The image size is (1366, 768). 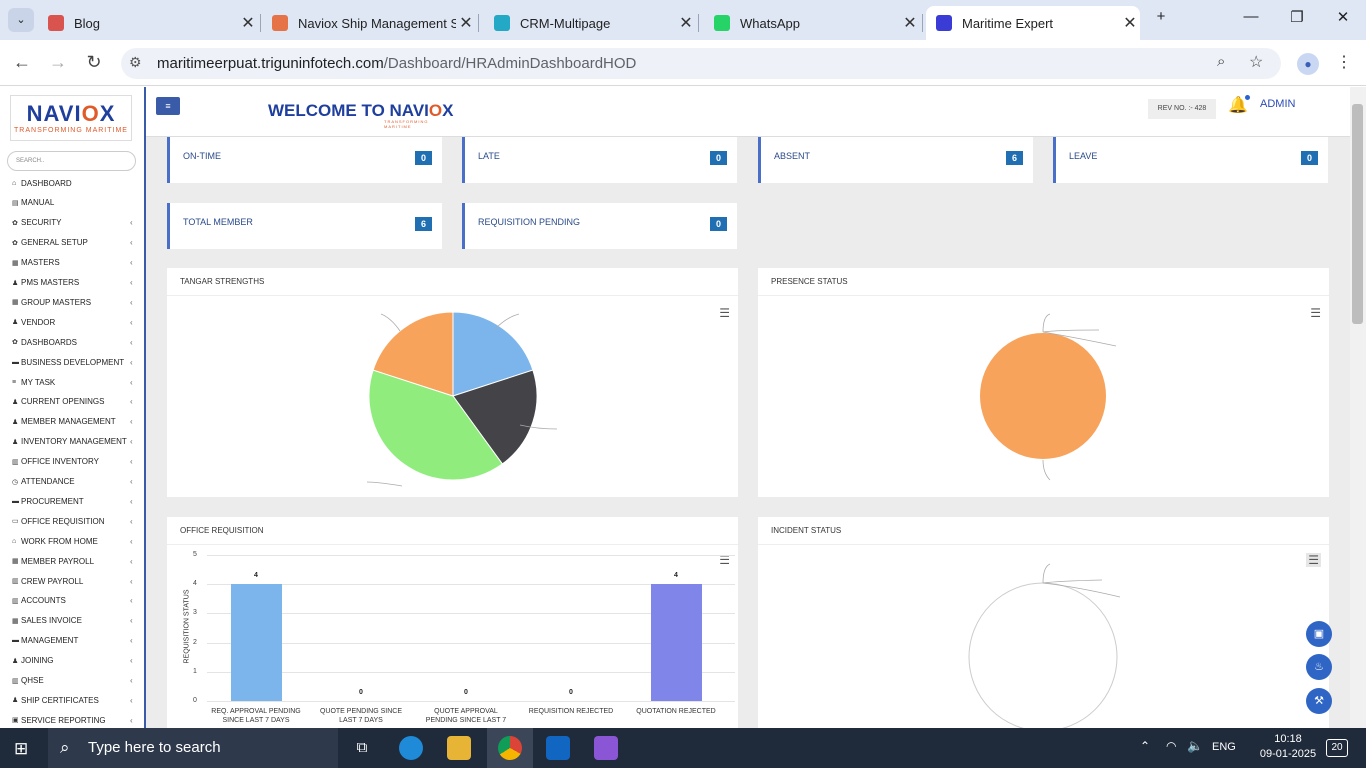 I want to click on sidebar-item: ▦ MEMBER PAYROLL ‹, so click(x=75, y=561).